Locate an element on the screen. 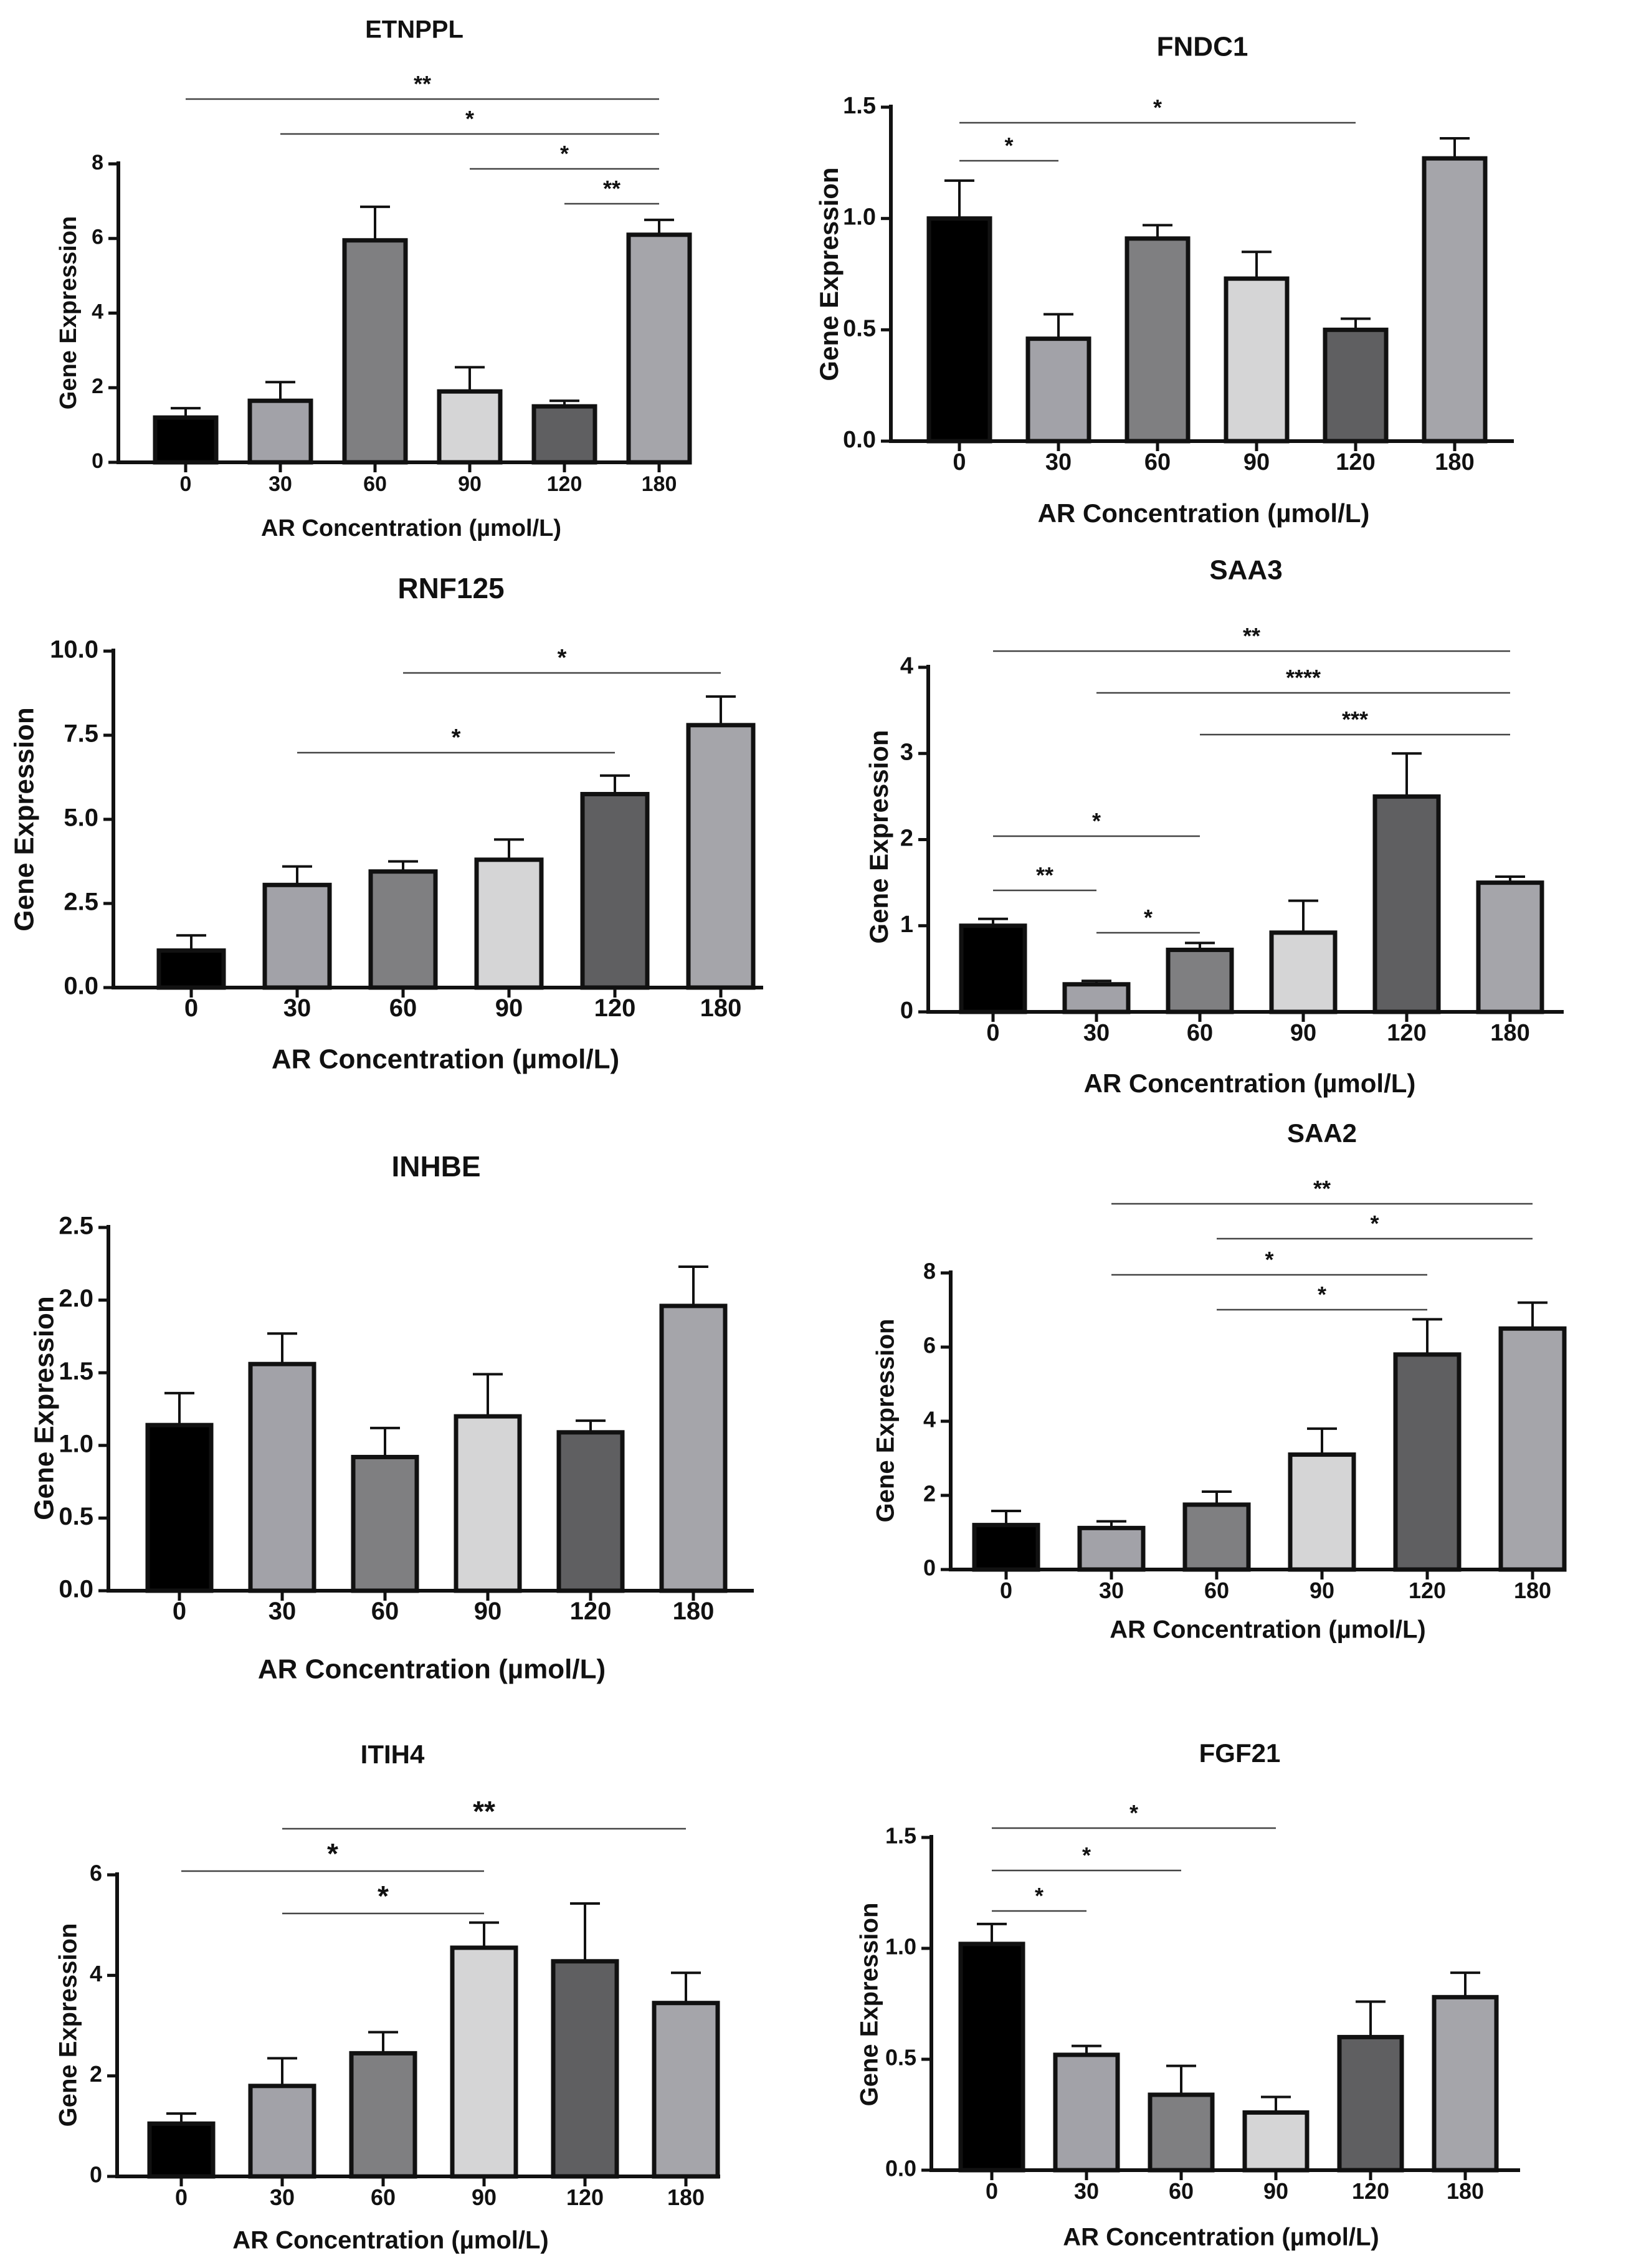  y-tick-label: 1 is located at coordinates (906, 925).